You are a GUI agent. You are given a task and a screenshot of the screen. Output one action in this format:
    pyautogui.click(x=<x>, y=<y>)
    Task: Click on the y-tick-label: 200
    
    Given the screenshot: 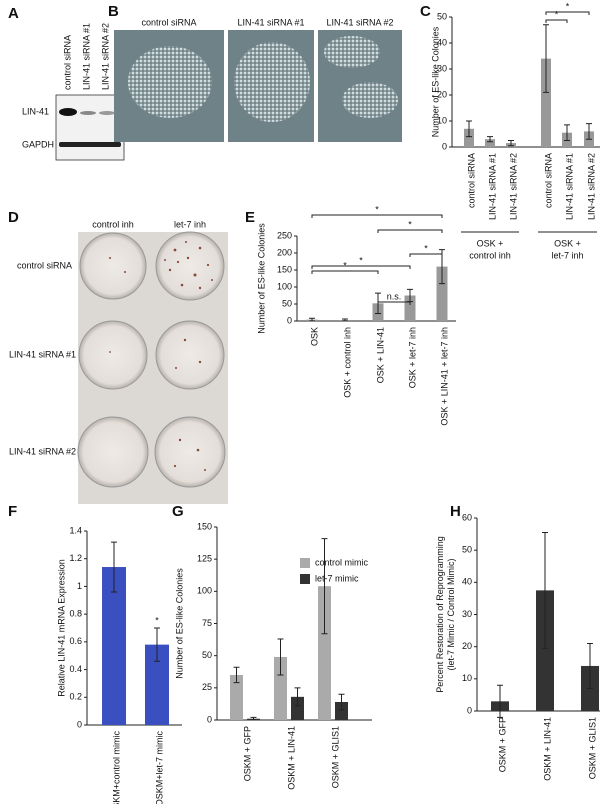 What is the action you would take?
    pyautogui.click(x=284, y=252)
    